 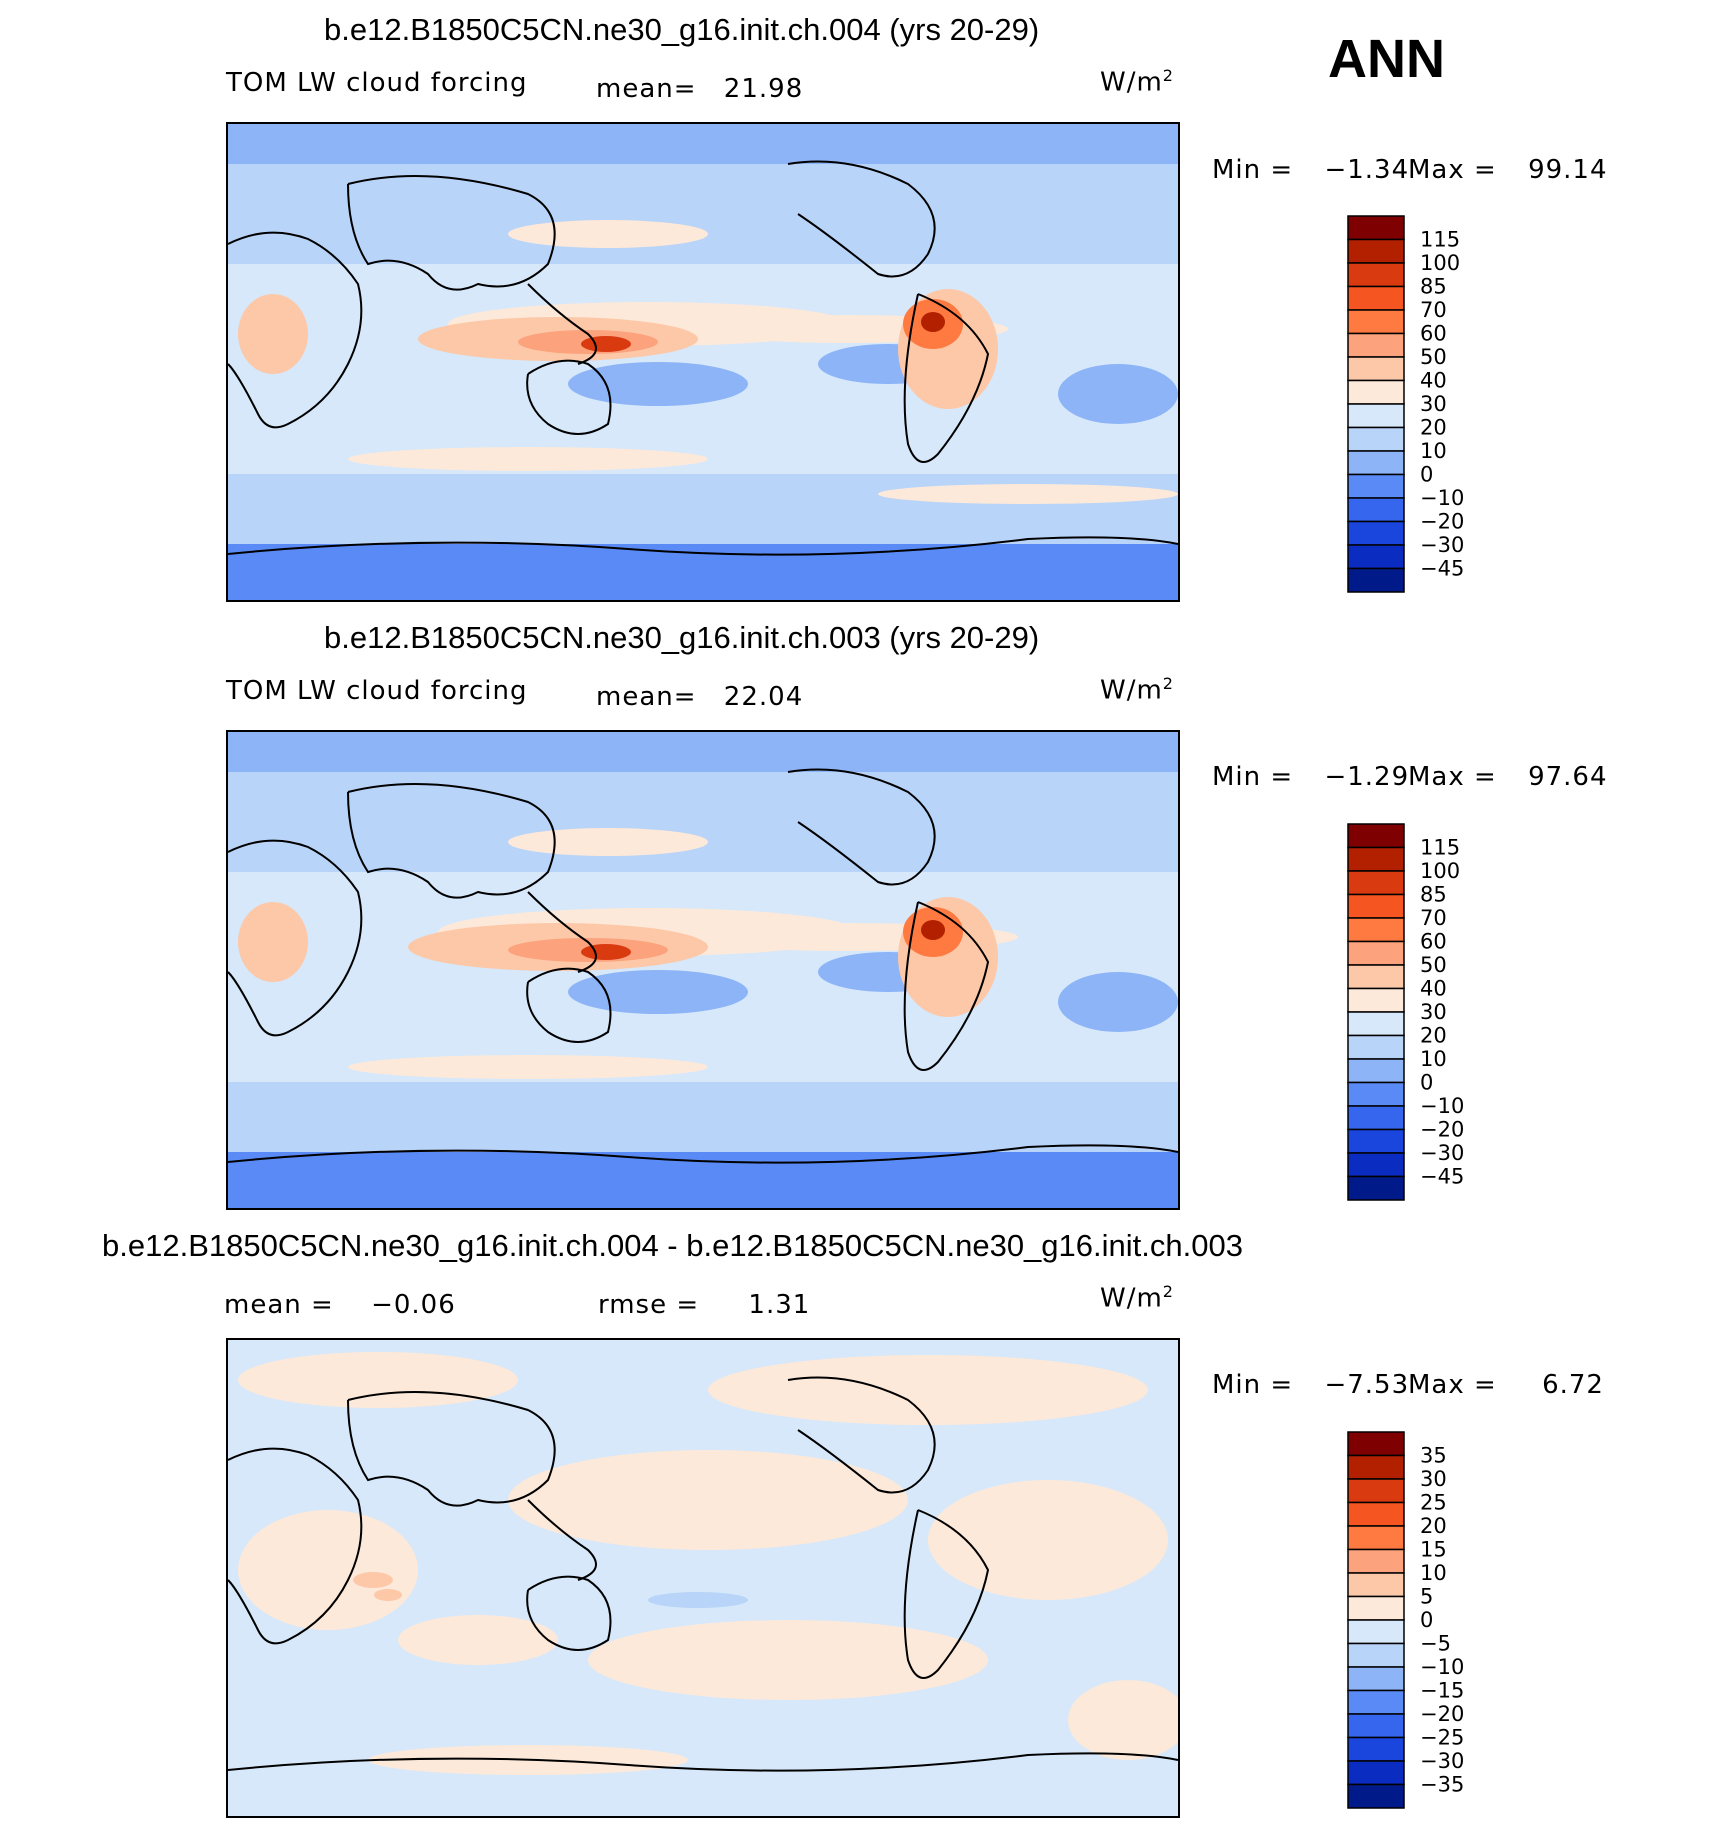 I want to click on colorbar-tick-label: −45, so click(x=1442, y=1177).